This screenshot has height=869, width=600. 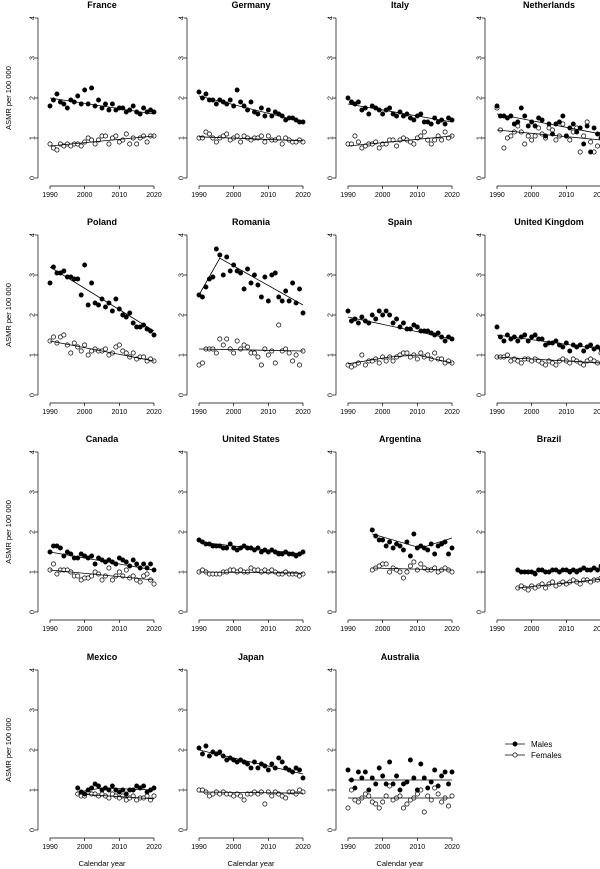 What do you see at coordinates (50, 195) in the screenshot?
I see `x-tick-label: 1990` at bounding box center [50, 195].